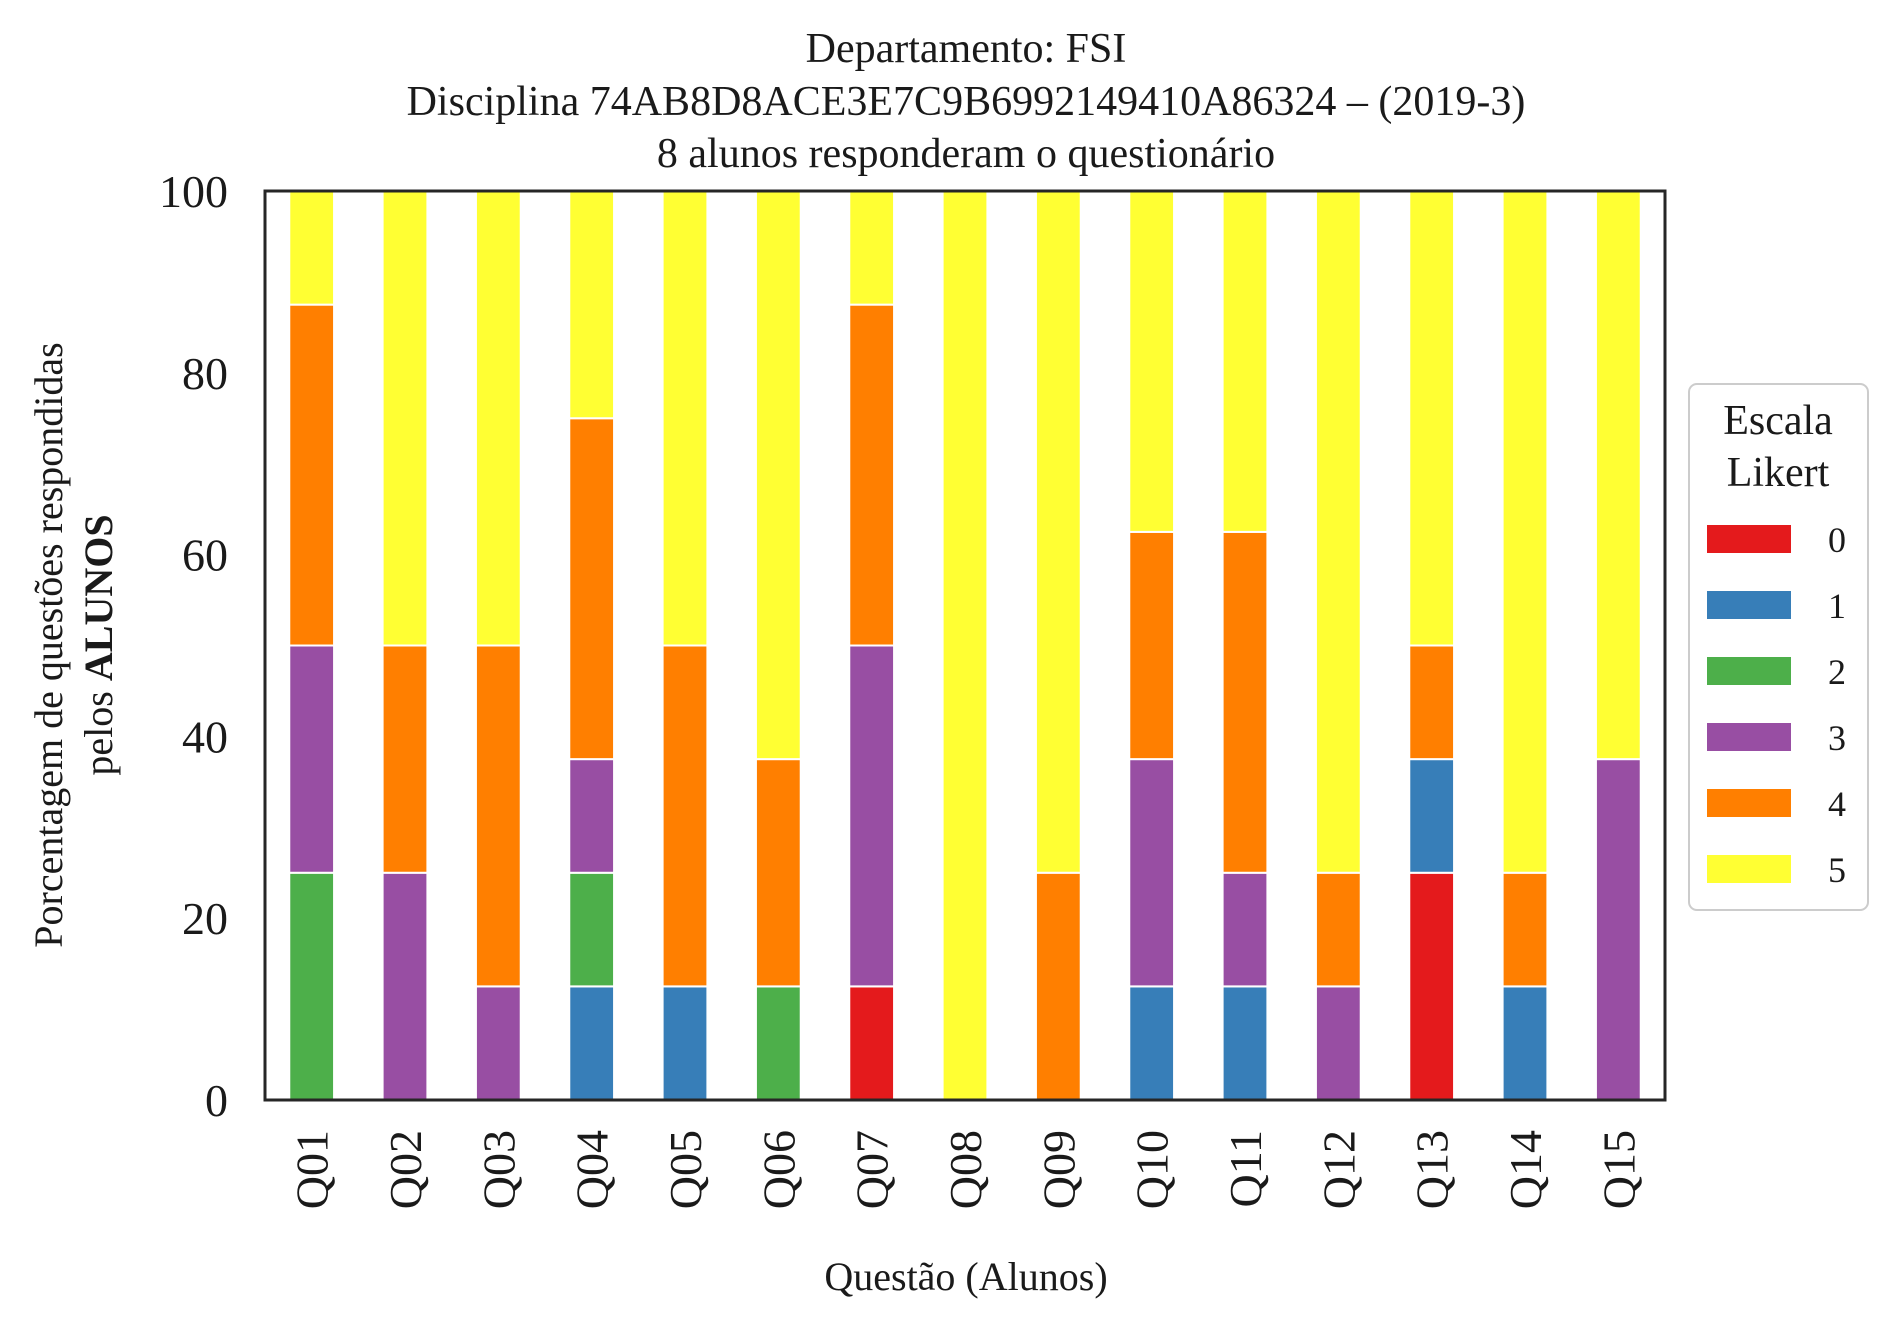 The image size is (1892, 1328). I want to click on x-tick-label-q09: Q09, so click(1058, 1169).